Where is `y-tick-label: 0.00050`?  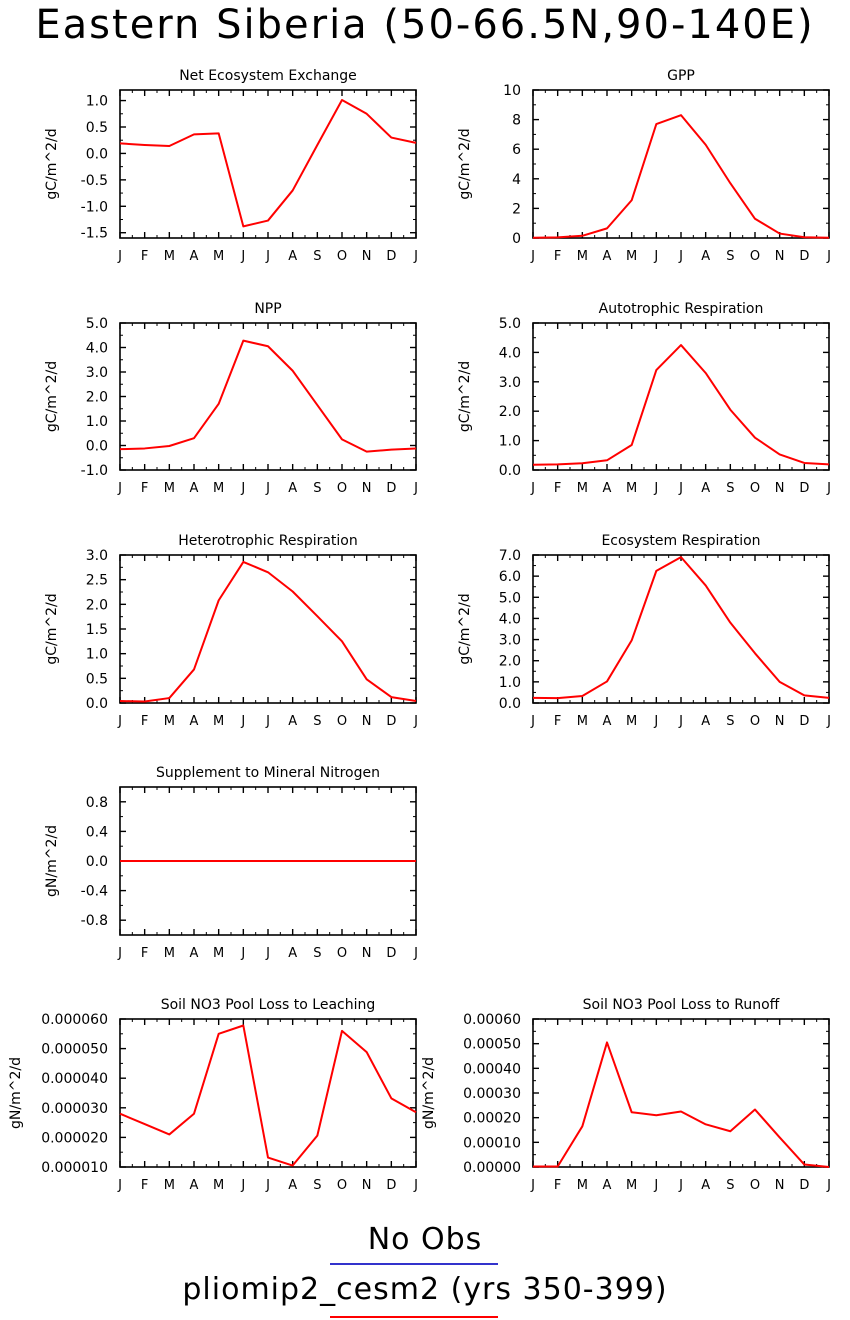 y-tick-label: 0.00050 is located at coordinates (492, 1045).